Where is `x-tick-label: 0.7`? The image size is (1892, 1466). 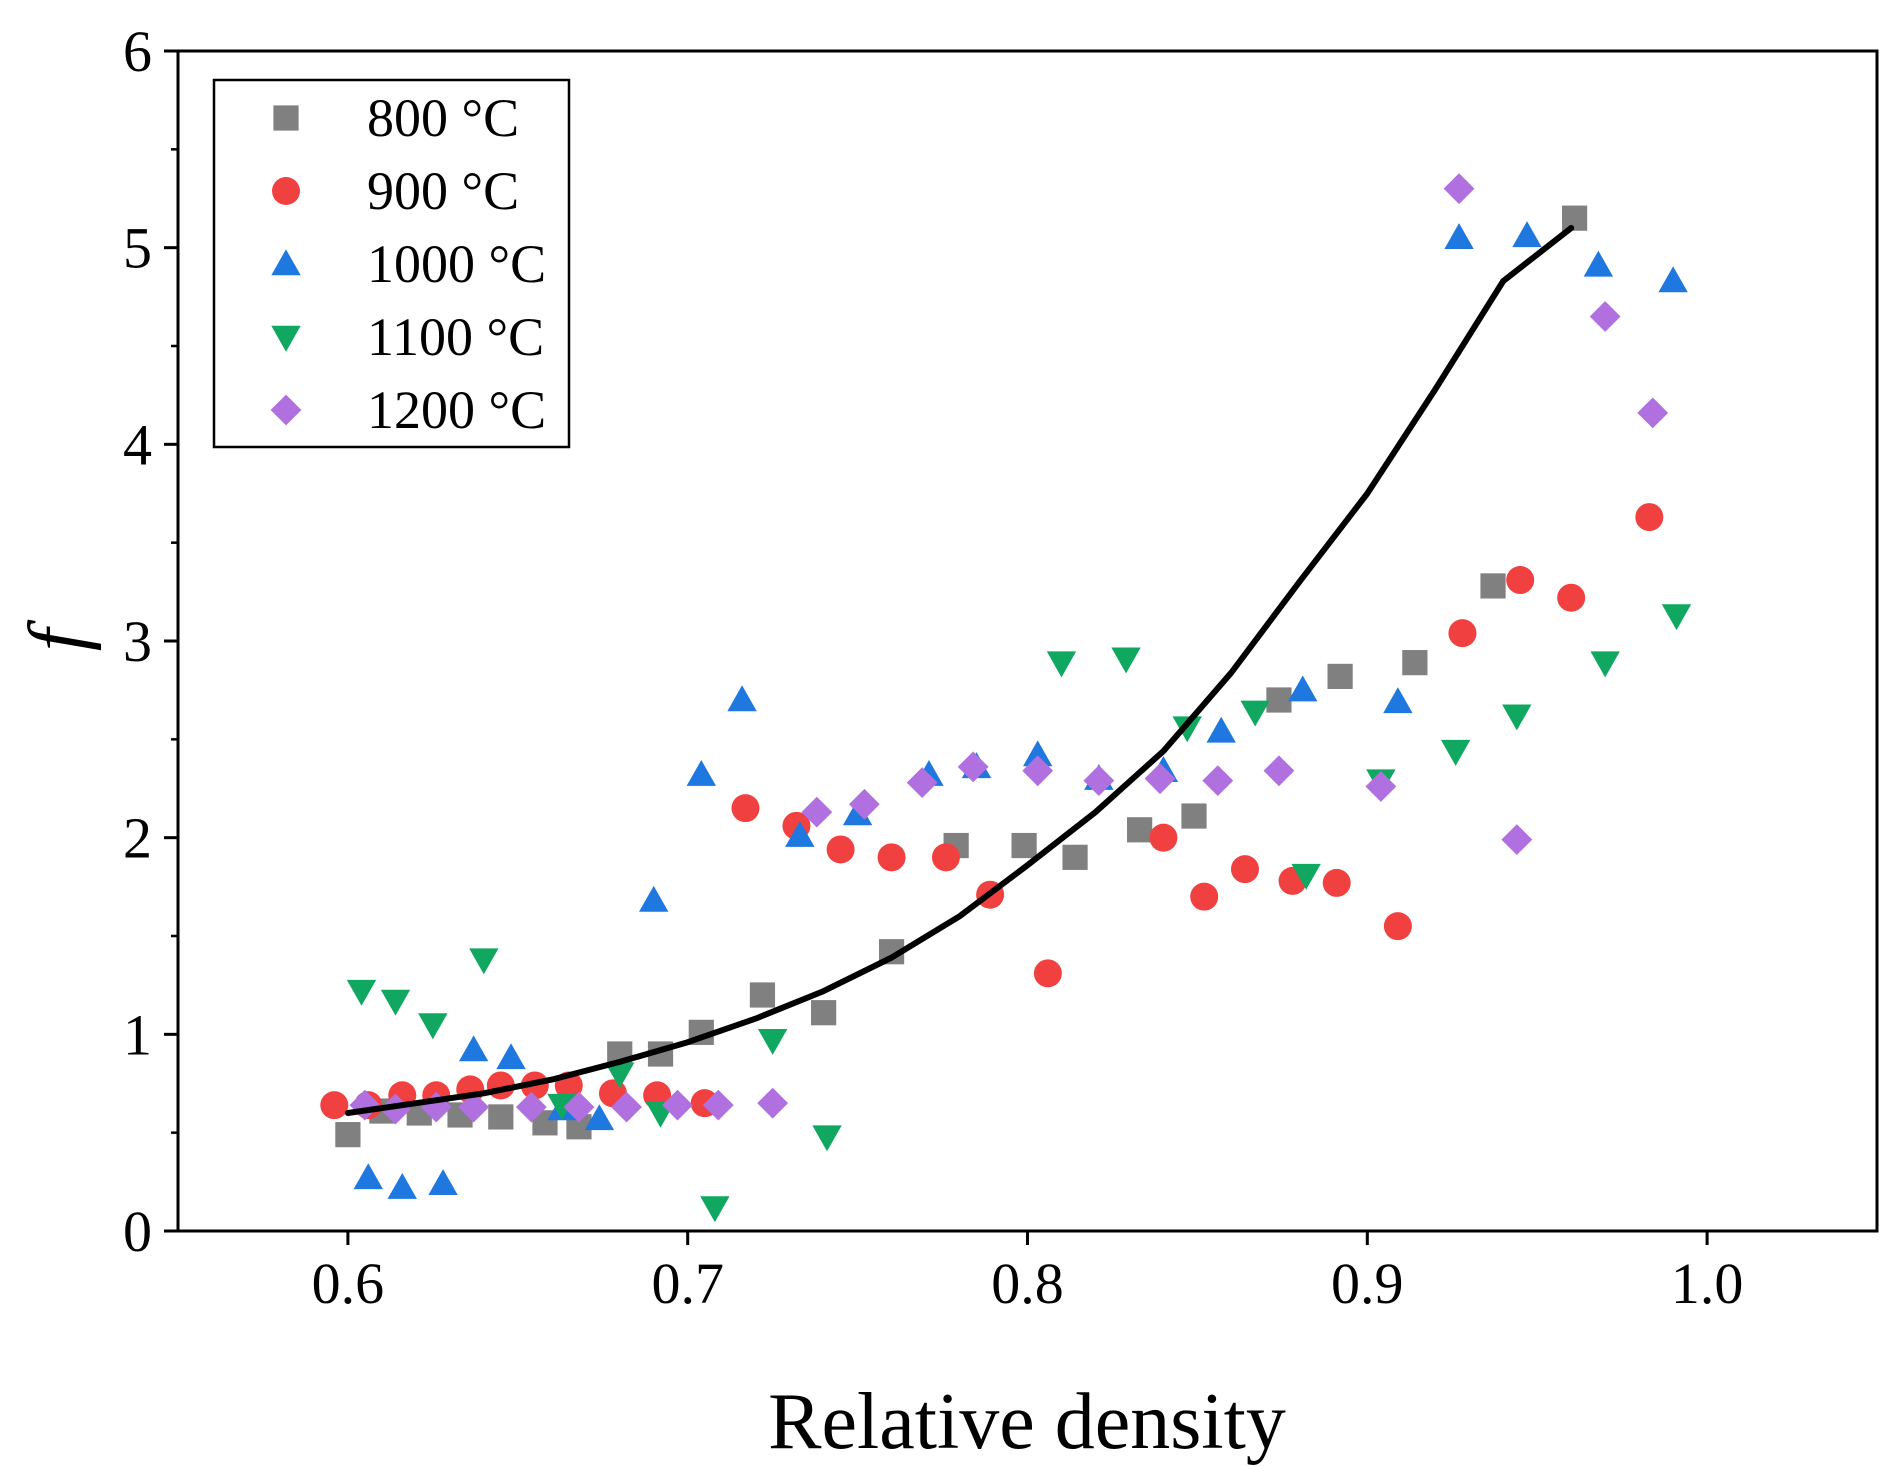 x-tick-label: 0.7 is located at coordinates (687, 1283).